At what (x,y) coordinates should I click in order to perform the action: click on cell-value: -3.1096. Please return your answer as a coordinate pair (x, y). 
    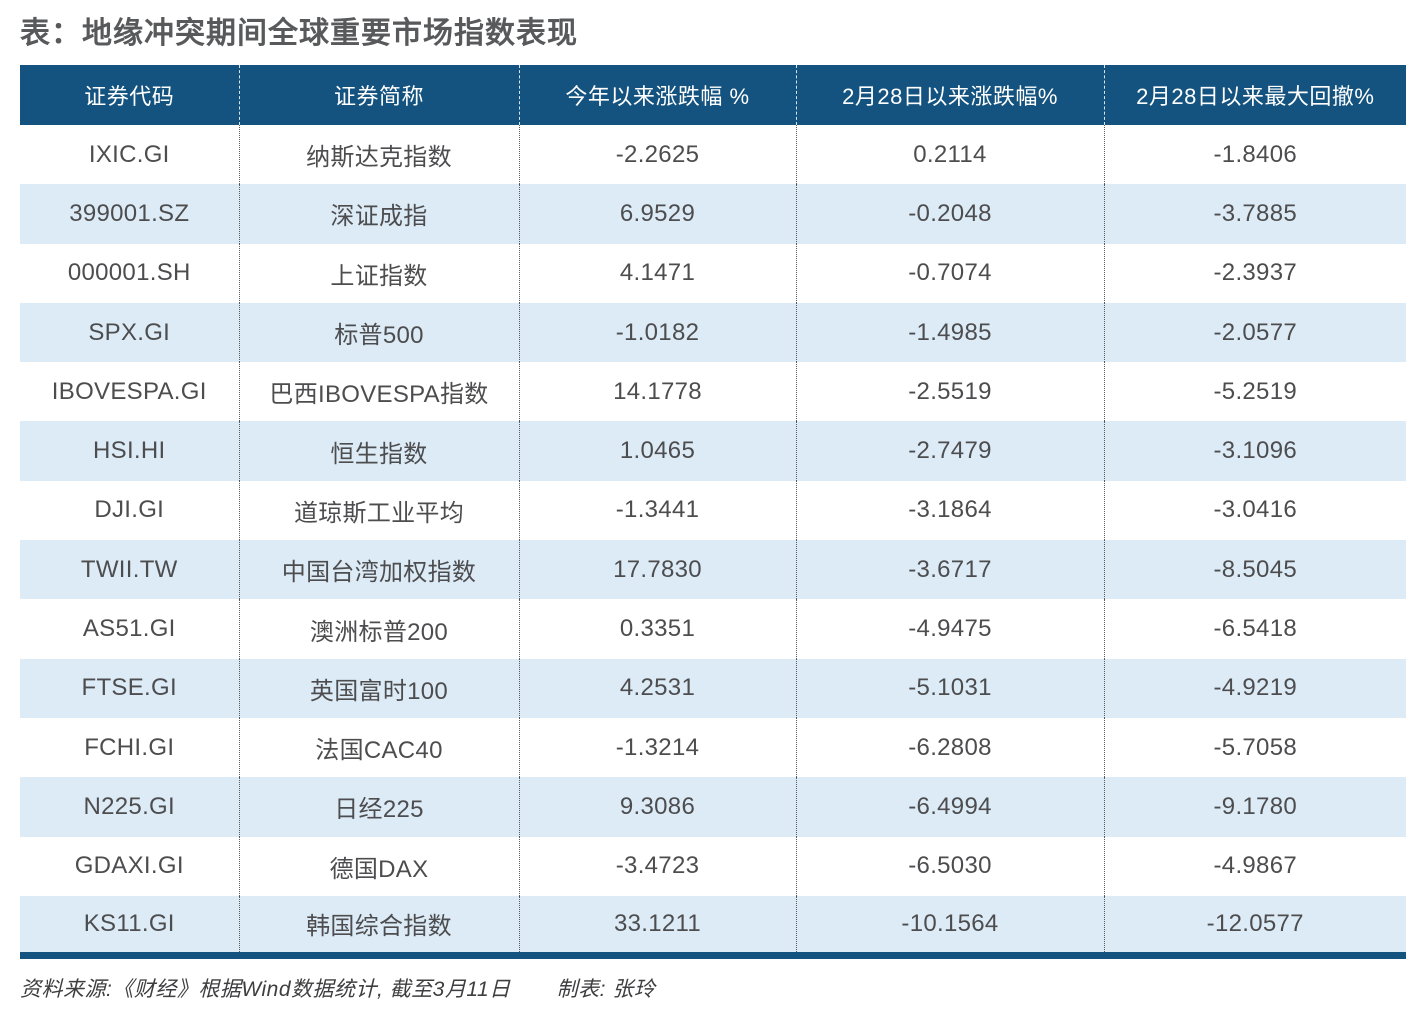
    Looking at the image, I should click on (1254, 451).